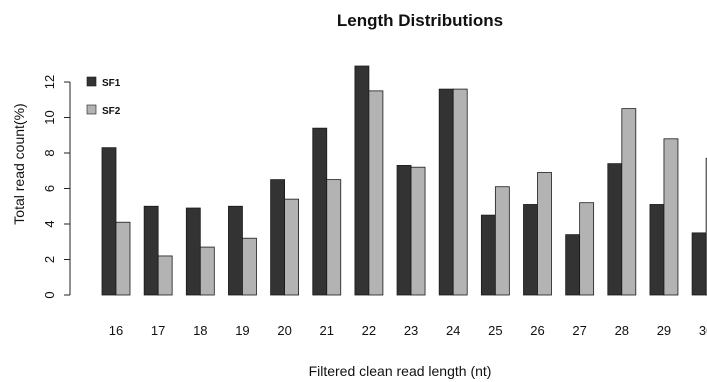 The width and height of the screenshot is (707, 382). What do you see at coordinates (284, 330) in the screenshot?
I see `x-tick-label: 20` at bounding box center [284, 330].